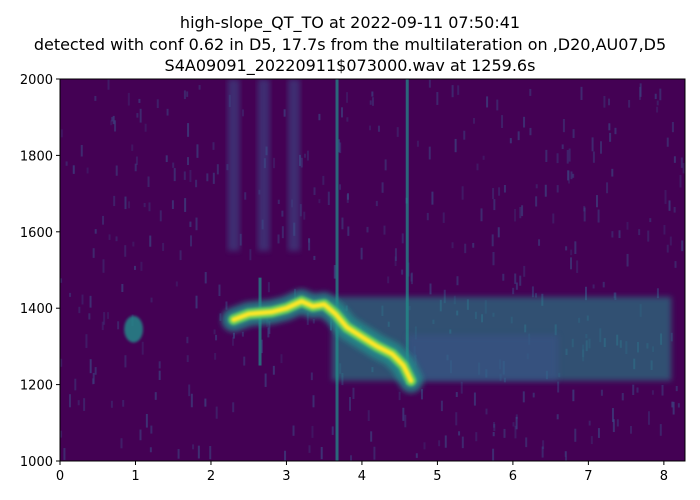  I want to click on x-tick-label: 7, so click(588, 476).